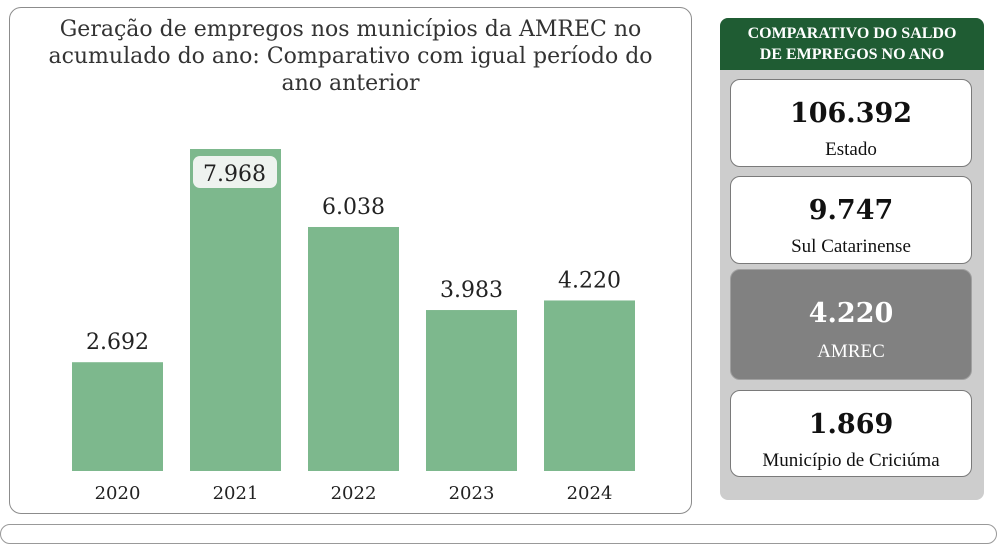 The image size is (997, 544). Describe the element at coordinates (852, 54) in the screenshot. I see `header-line-2: DE EMPREGOS NO ANO` at that location.